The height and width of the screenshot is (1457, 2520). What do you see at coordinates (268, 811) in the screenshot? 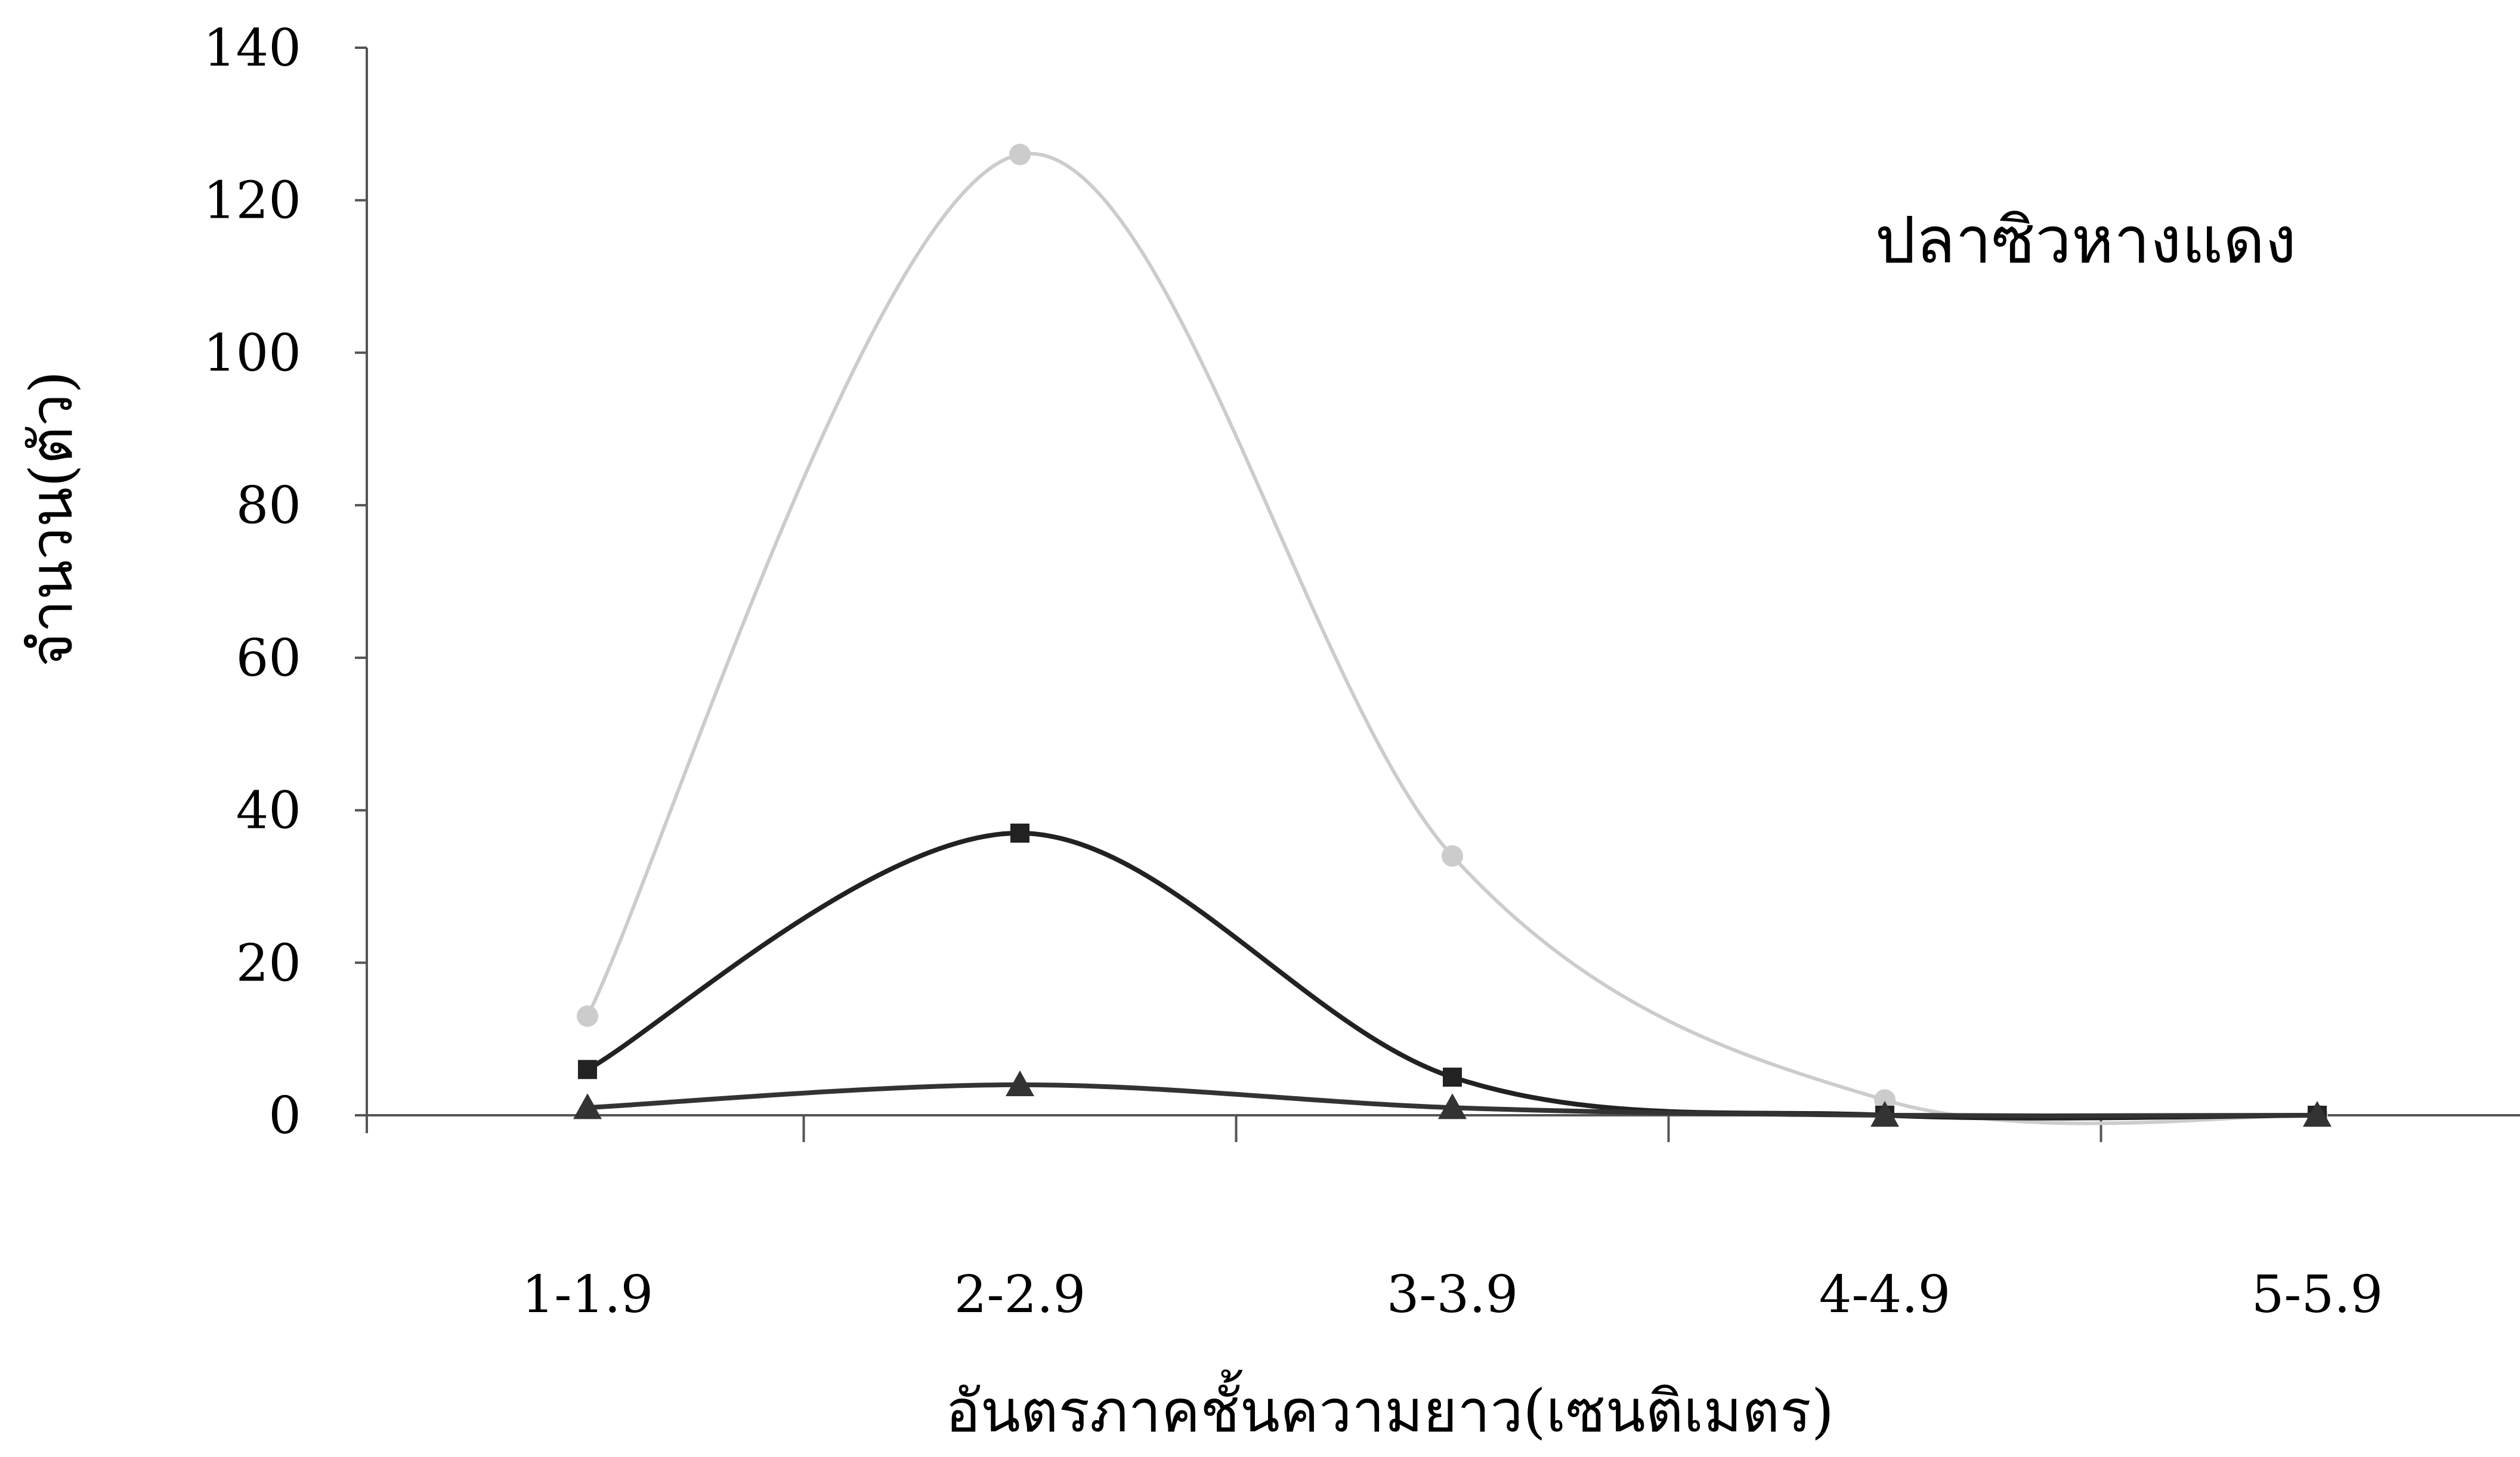
I see `y-tick-label: 40` at bounding box center [268, 811].